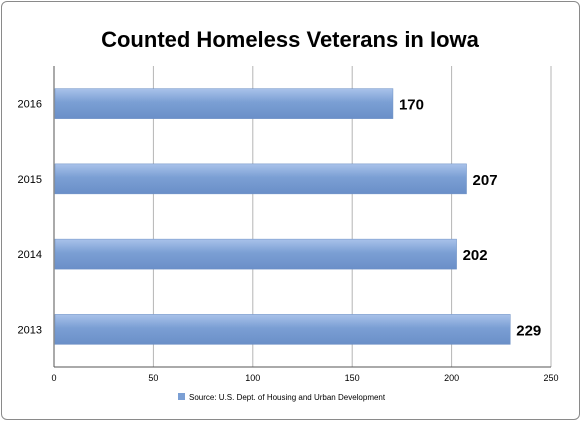 This screenshot has height=421, width=581. What do you see at coordinates (290, 39) in the screenshot?
I see `chart-title: Counted Homeless Veterans in Iowa` at bounding box center [290, 39].